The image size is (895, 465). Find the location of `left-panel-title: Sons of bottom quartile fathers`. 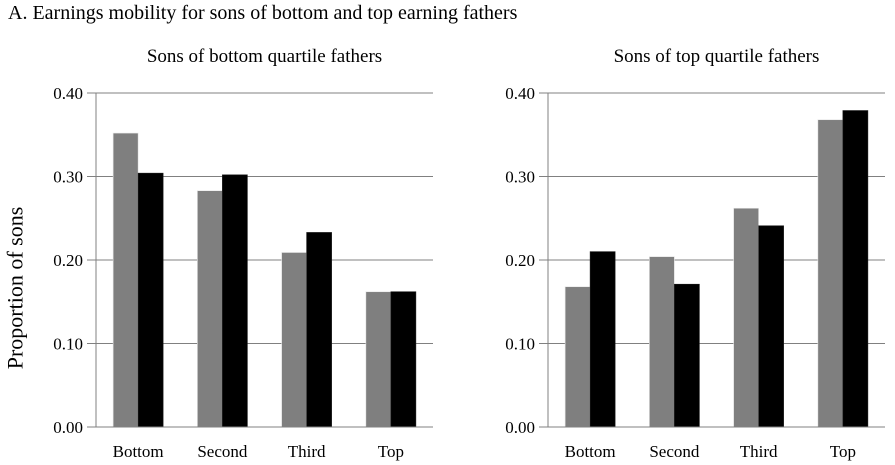

left-panel-title: Sons of bottom quartile fathers is located at coordinates (264, 56).